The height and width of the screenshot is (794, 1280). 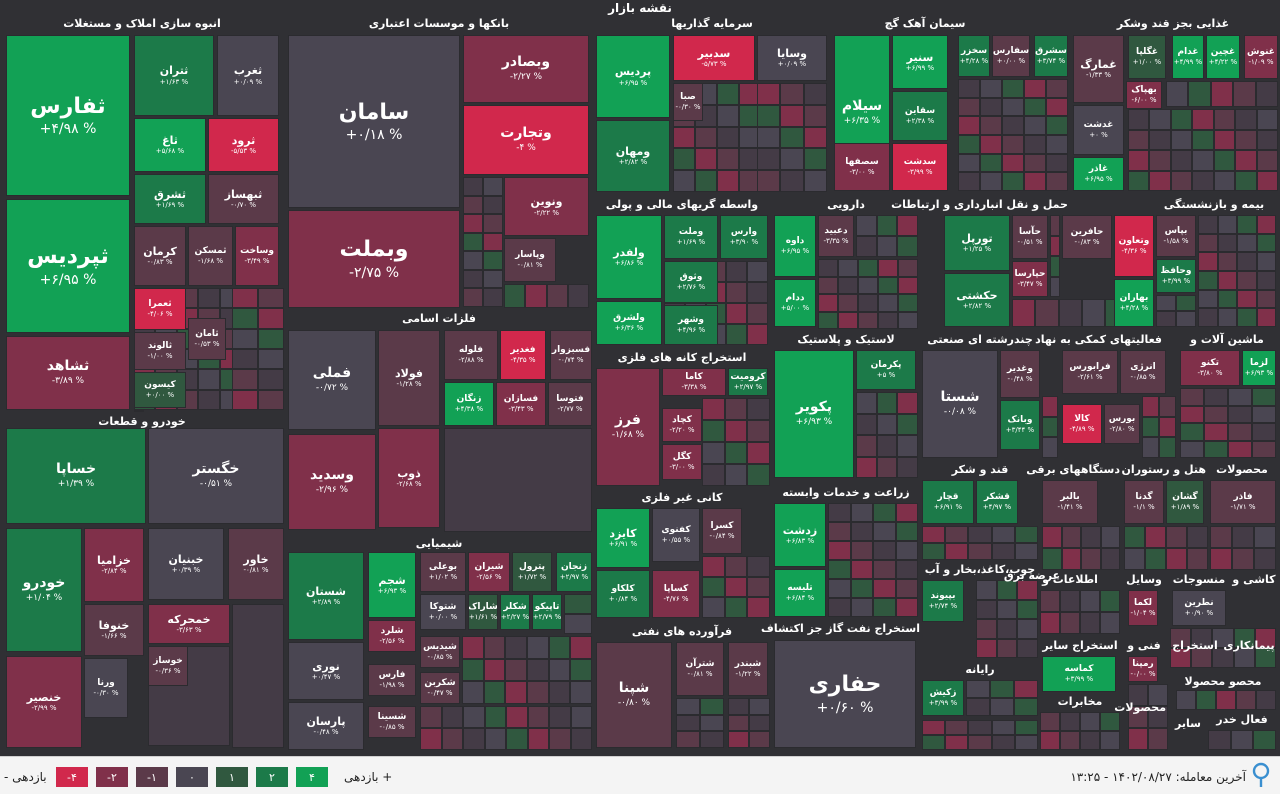 What do you see at coordinates (795, 303) in the screenshot?
I see `stock-tile-ددام: ددام +۵/۰۰ %` at bounding box center [795, 303].